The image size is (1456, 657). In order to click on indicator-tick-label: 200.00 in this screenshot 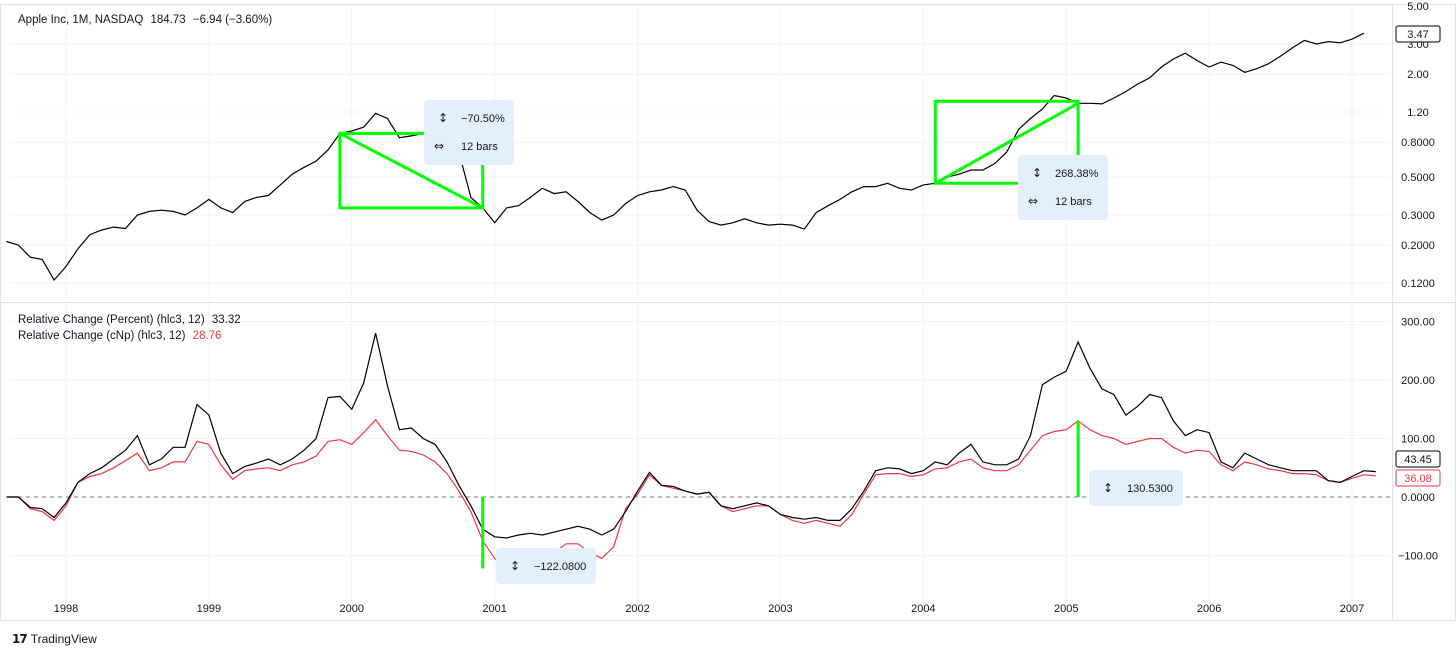, I will do `click(1418, 381)`.